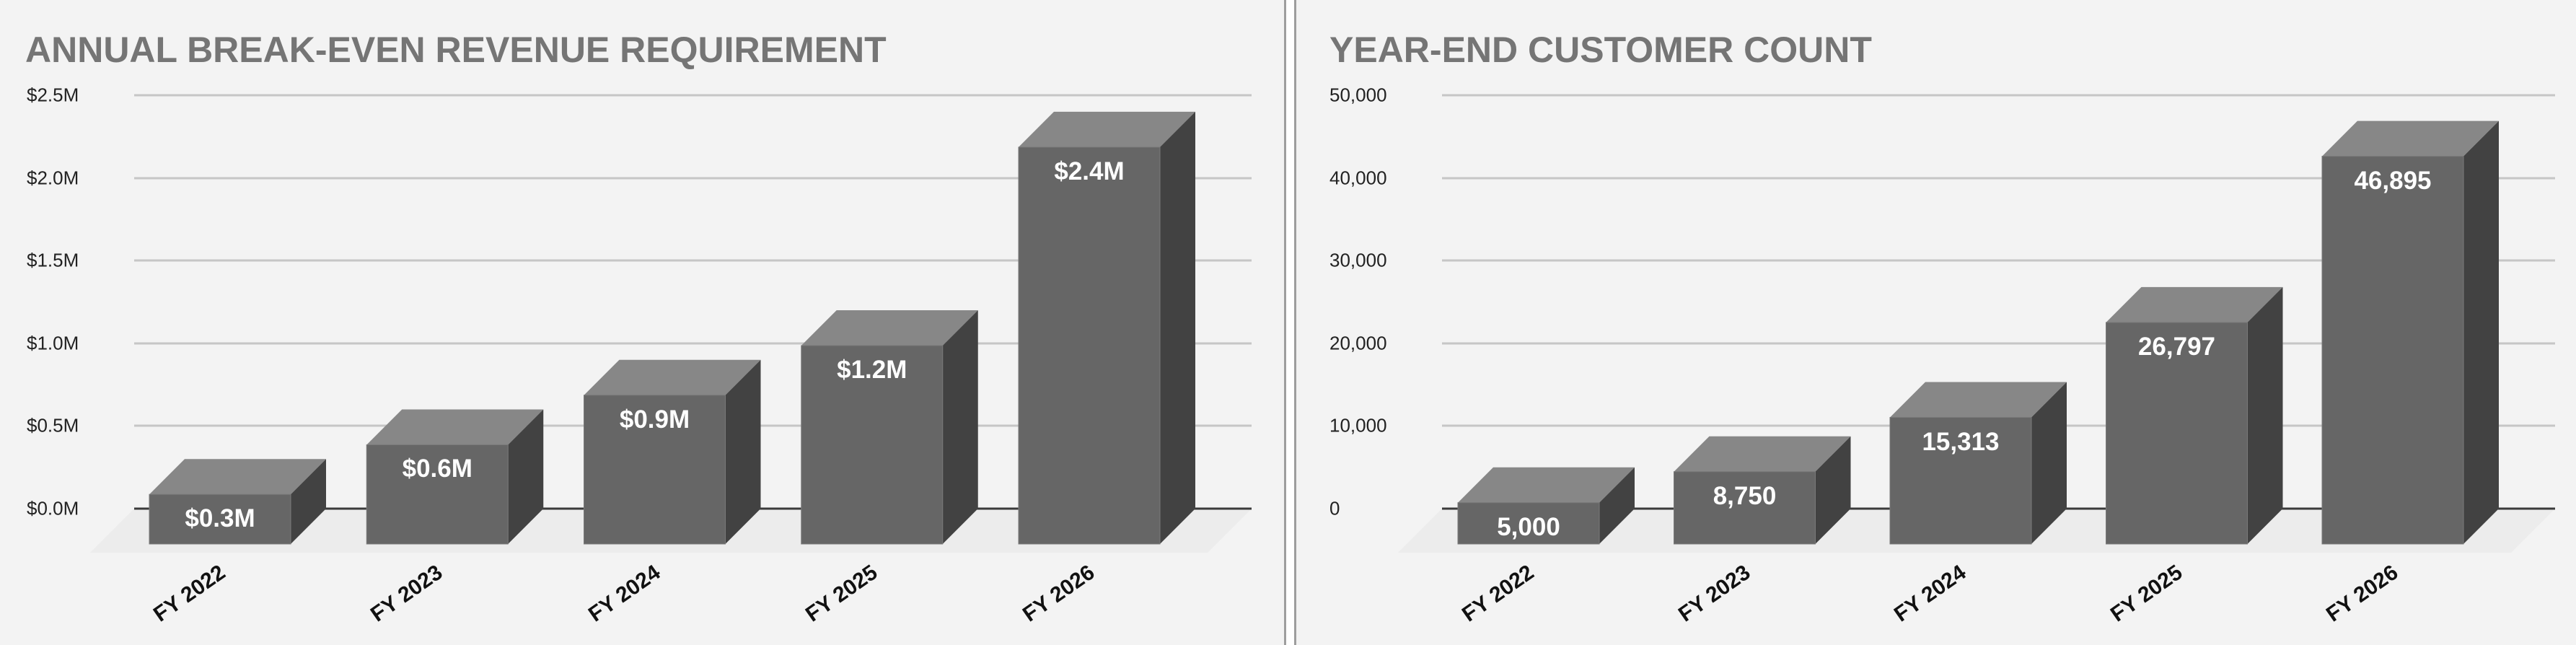  What do you see at coordinates (437, 469) in the screenshot?
I see `bar-value-label: $0.6M` at bounding box center [437, 469].